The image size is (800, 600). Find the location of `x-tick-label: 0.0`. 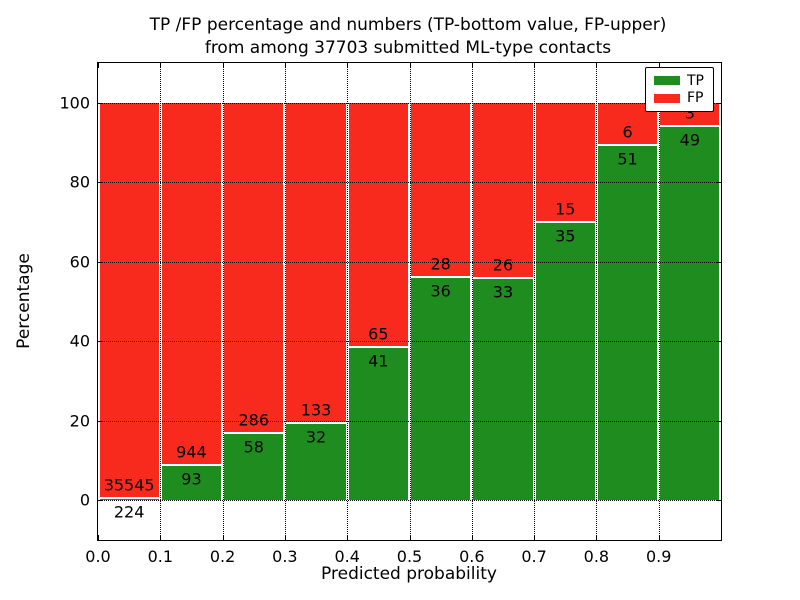

x-tick-label: 0.0 is located at coordinates (98, 556).